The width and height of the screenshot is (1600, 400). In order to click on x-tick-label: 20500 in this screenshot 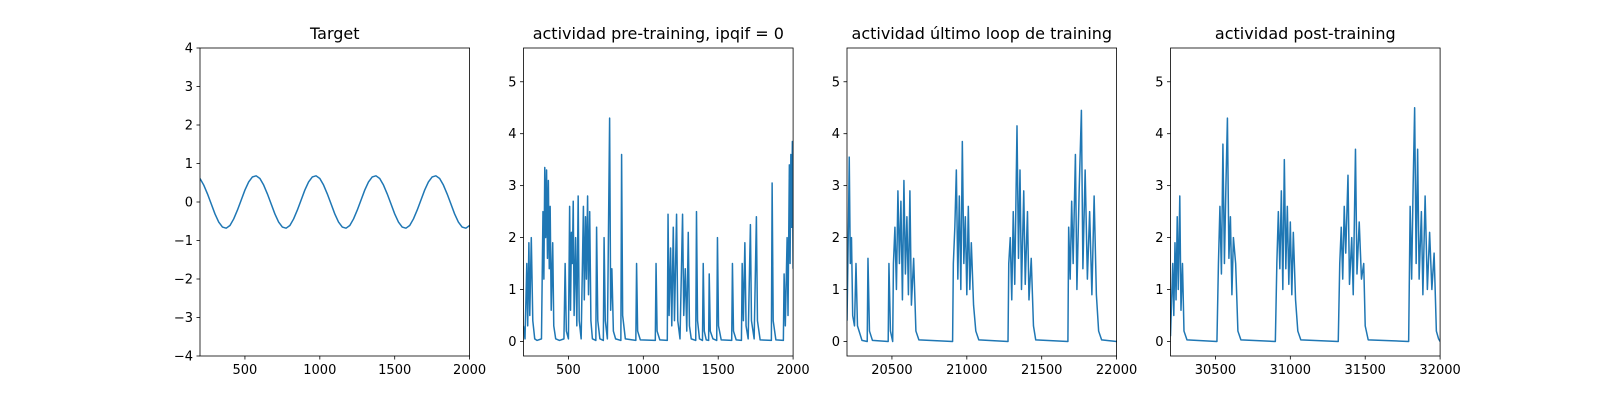, I will do `click(891, 370)`.